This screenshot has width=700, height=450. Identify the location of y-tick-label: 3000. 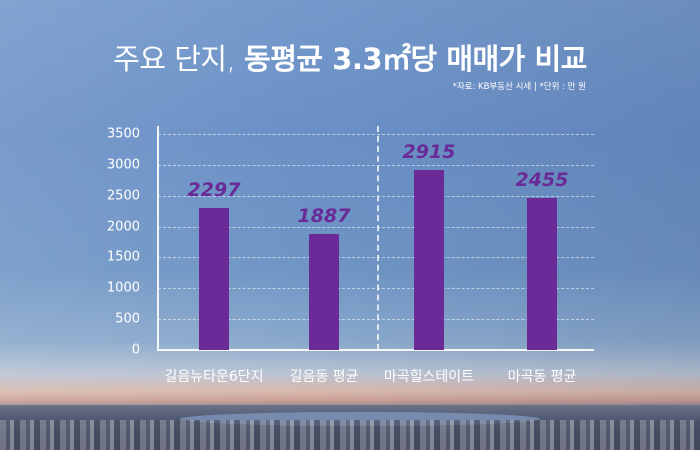
(123, 165).